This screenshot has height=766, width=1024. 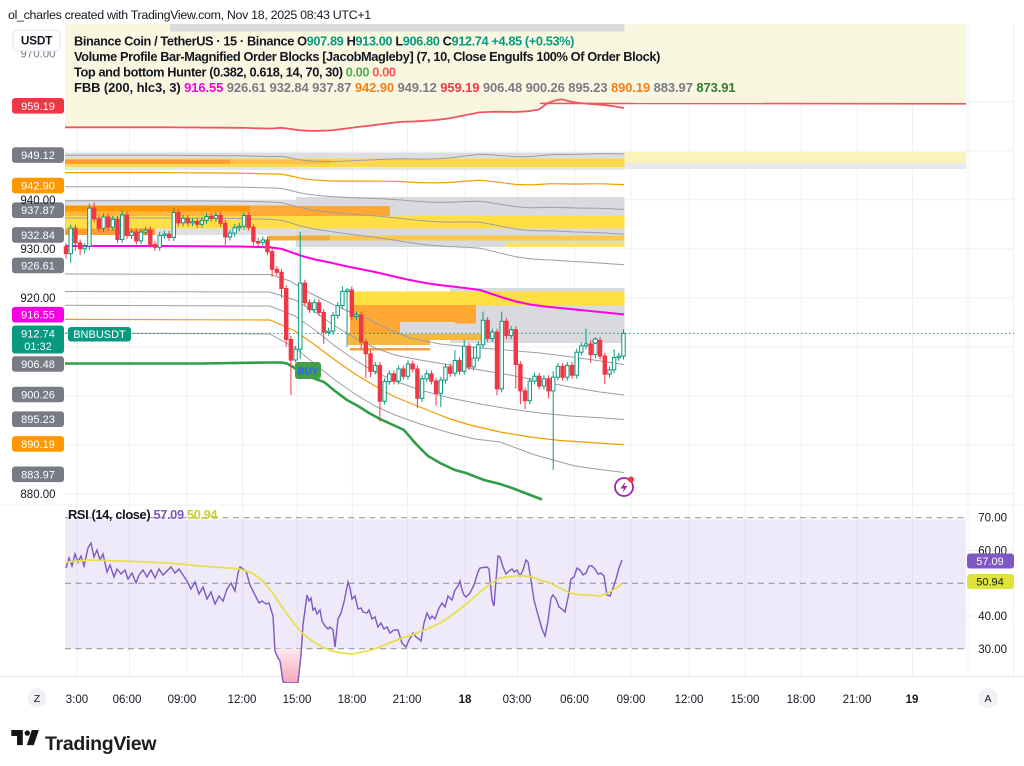 What do you see at coordinates (99, 335) in the screenshot?
I see `svg-text: BNBUSDT` at bounding box center [99, 335].